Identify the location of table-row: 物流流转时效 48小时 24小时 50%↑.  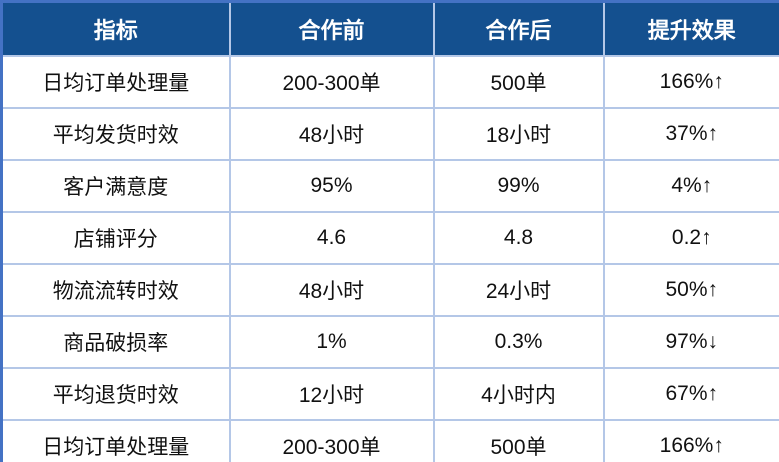
(389, 290).